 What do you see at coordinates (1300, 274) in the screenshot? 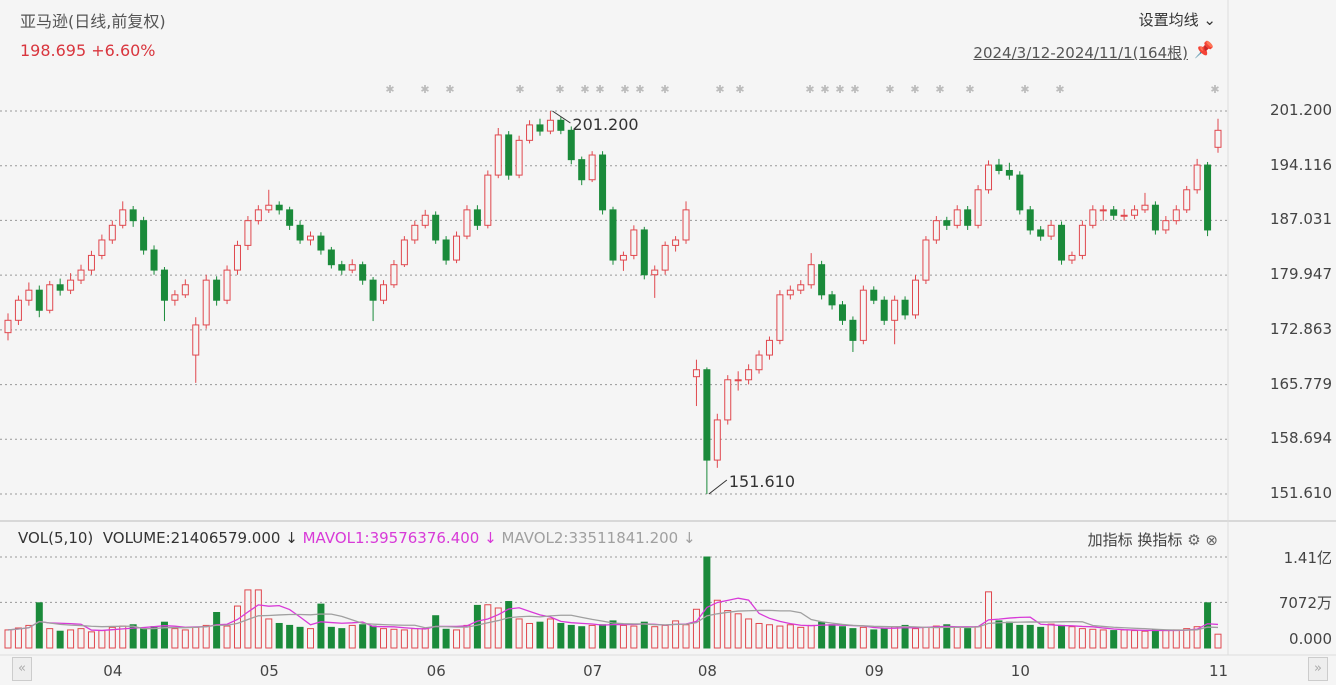
I see `price-axis-label: 179.947` at bounding box center [1300, 274].